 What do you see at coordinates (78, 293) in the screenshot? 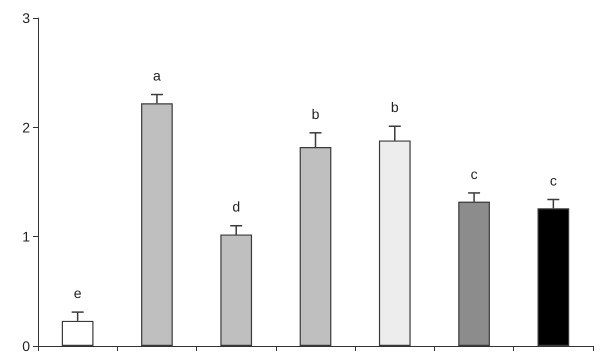
I see `data-label: e` at bounding box center [78, 293].